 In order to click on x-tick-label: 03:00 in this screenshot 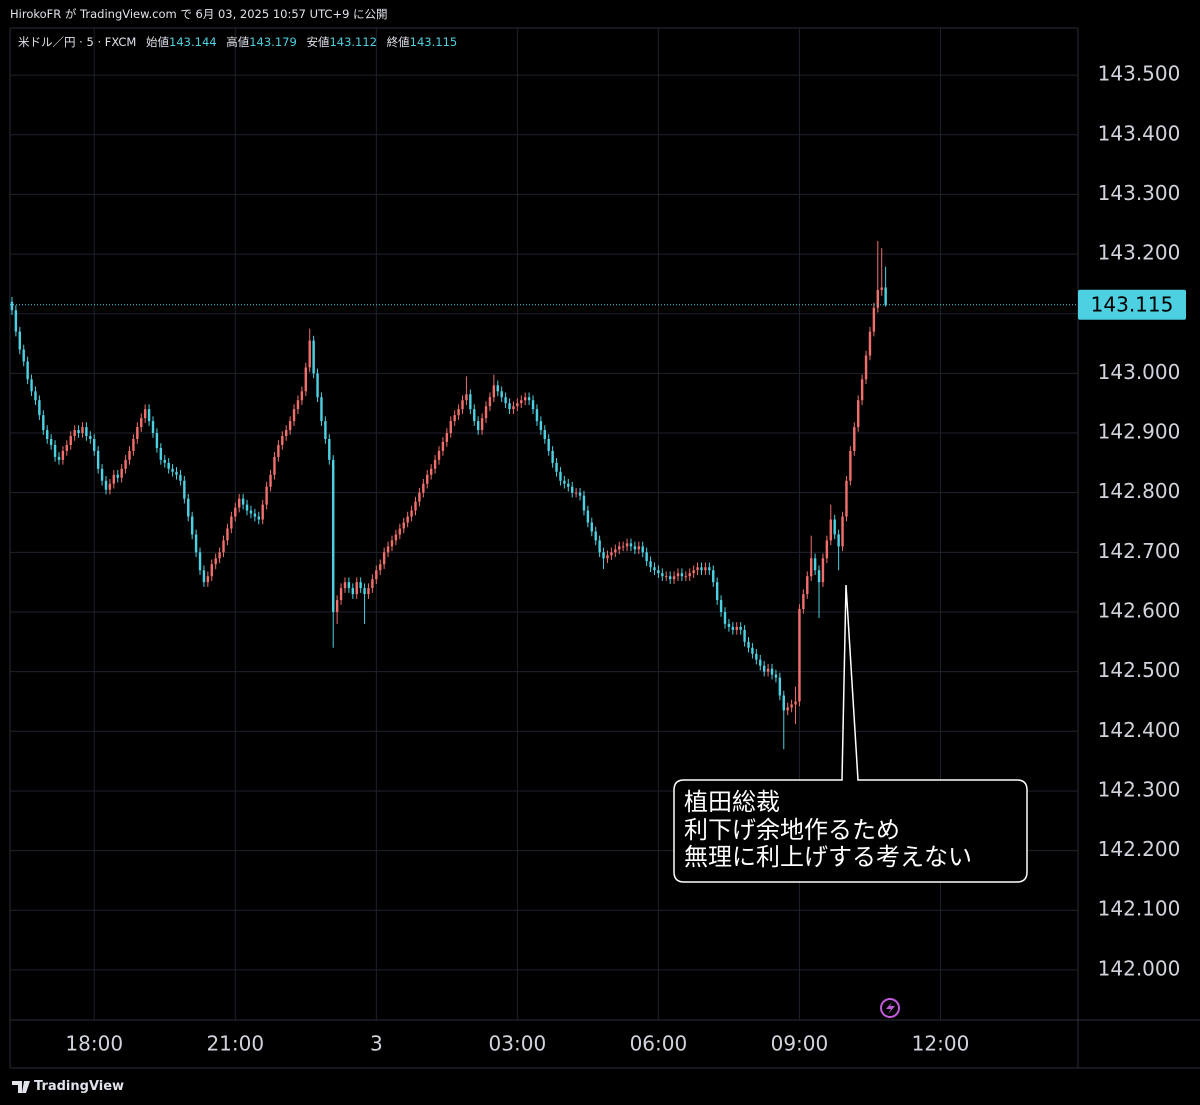, I will do `click(518, 1044)`.